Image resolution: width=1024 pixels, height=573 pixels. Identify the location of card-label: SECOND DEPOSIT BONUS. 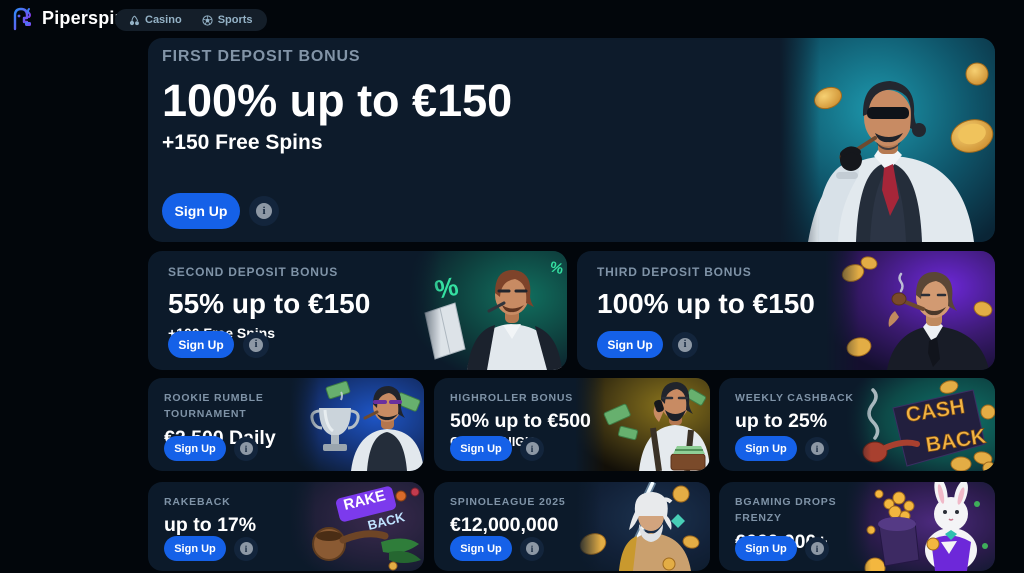
(253, 272).